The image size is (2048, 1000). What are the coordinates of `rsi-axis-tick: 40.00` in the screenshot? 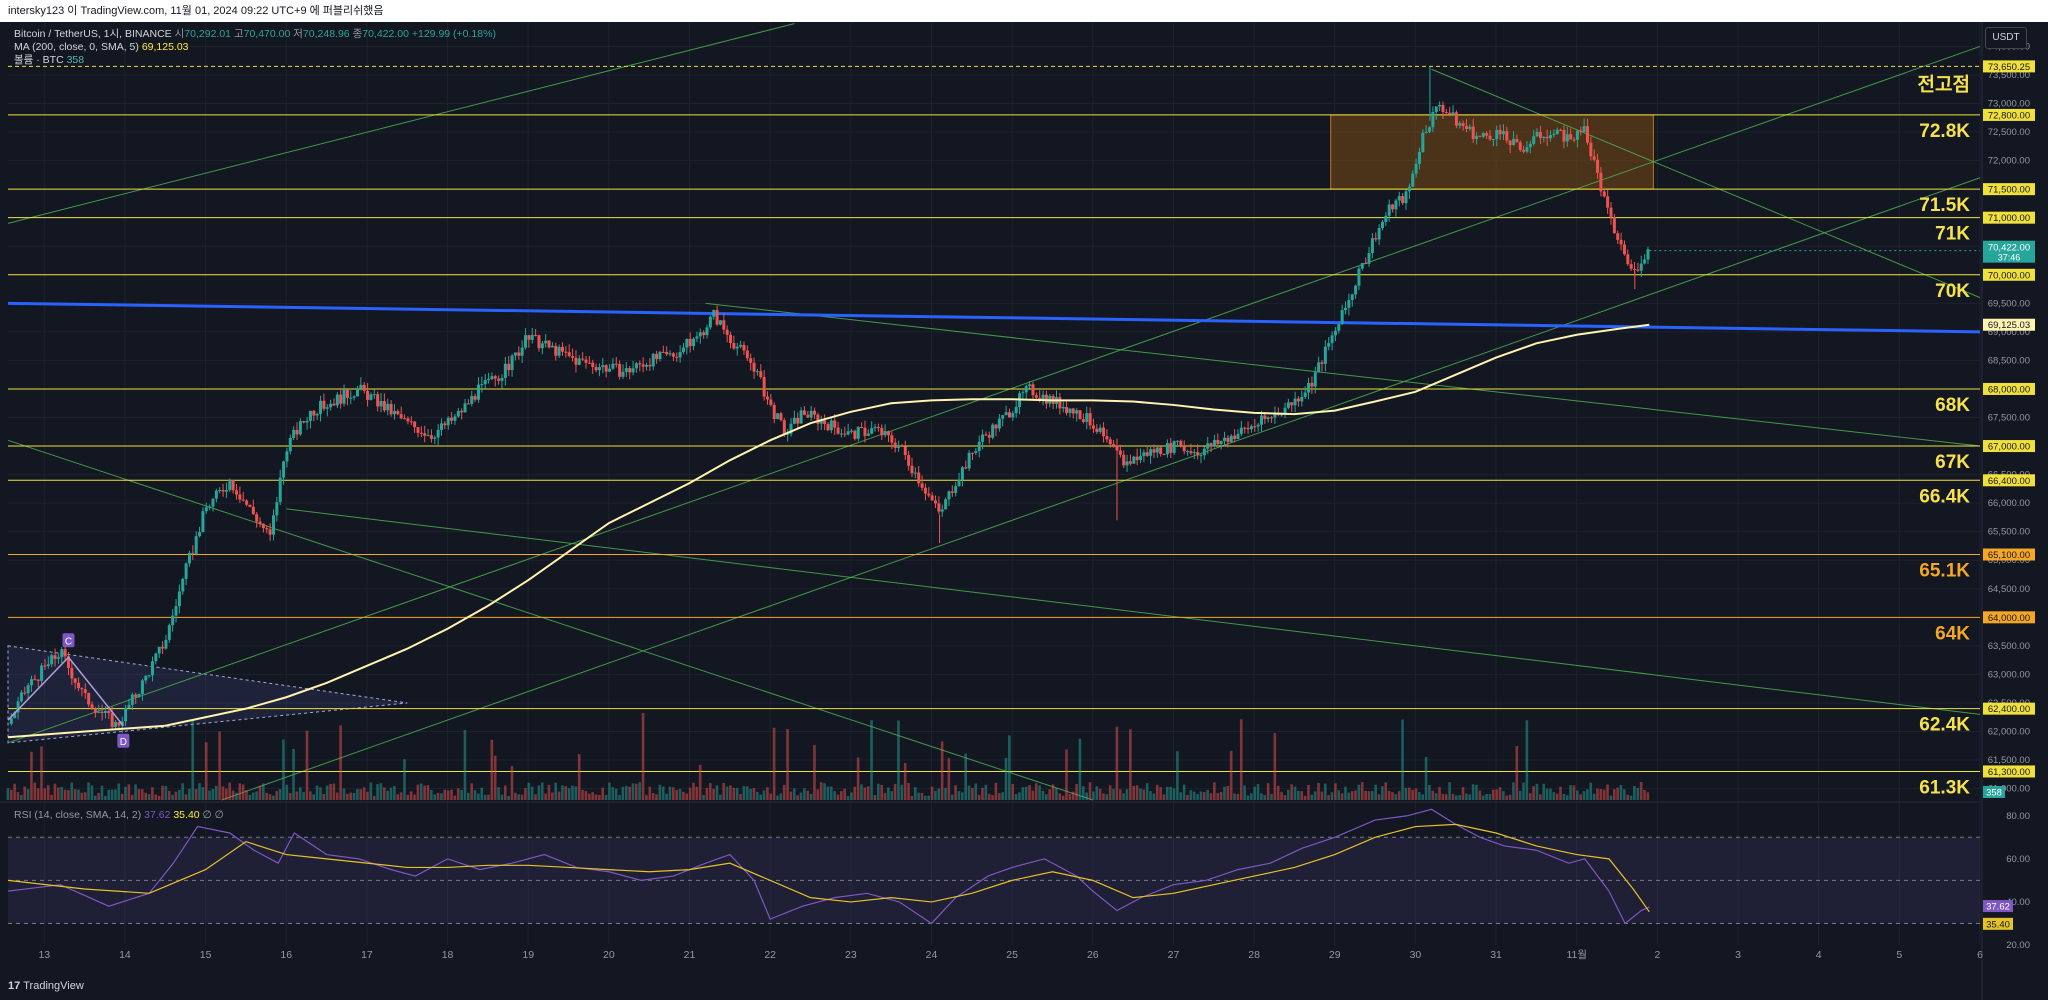 It's located at (2018, 902).